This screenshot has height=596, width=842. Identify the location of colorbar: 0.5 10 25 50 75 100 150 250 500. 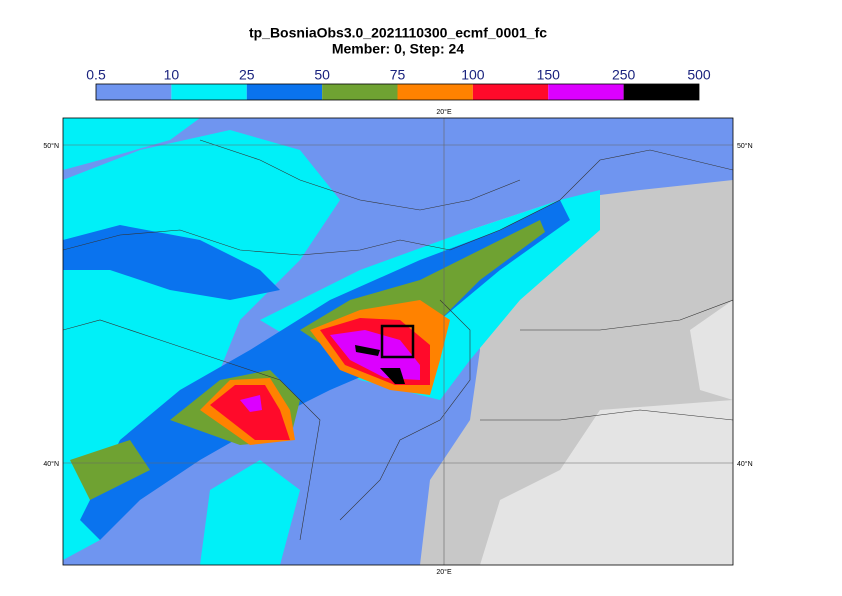
(398, 84).